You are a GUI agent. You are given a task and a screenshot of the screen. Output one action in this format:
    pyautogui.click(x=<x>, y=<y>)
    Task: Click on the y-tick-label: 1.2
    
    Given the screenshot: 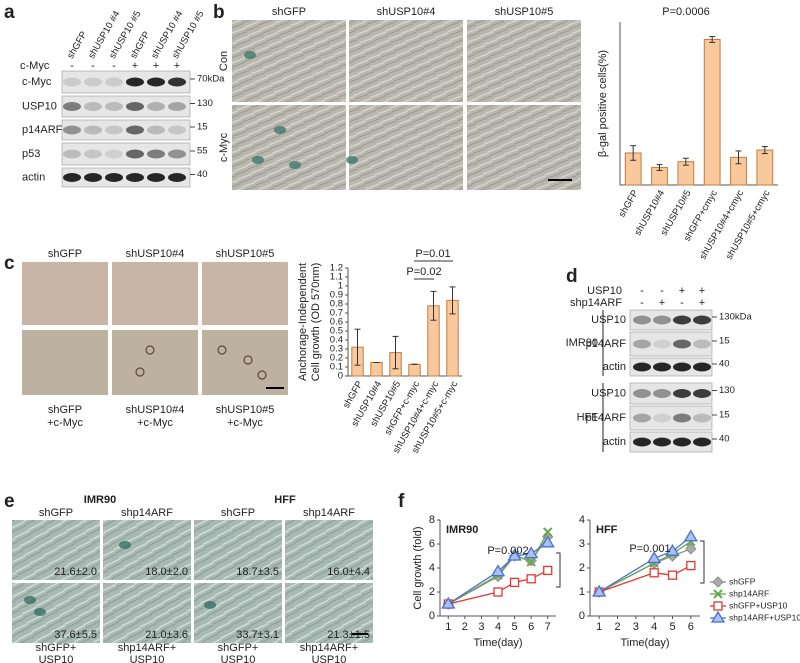 What is the action you would take?
    pyautogui.click(x=336, y=268)
    